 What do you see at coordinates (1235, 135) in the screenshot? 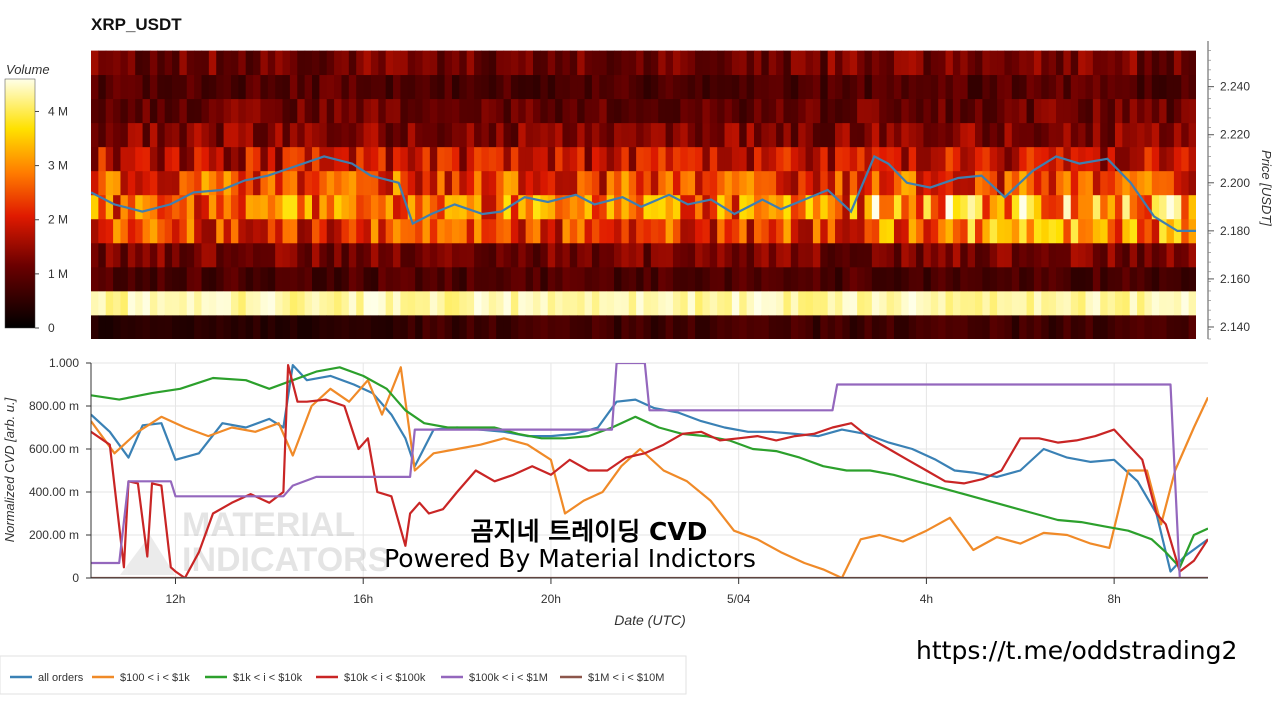
I see `price-tick-label: 2.220` at bounding box center [1235, 135].